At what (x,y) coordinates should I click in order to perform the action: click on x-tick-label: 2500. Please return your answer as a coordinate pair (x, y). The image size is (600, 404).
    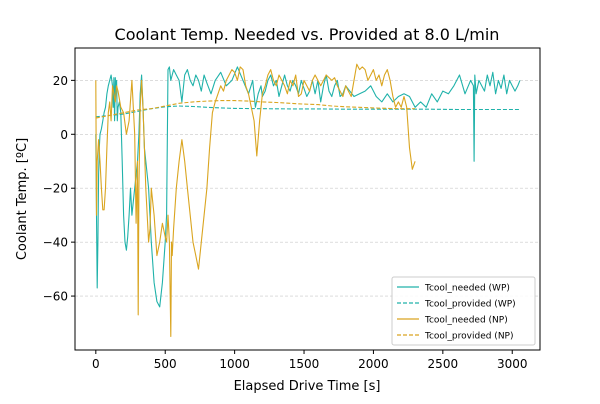
    Looking at the image, I should click on (443, 364).